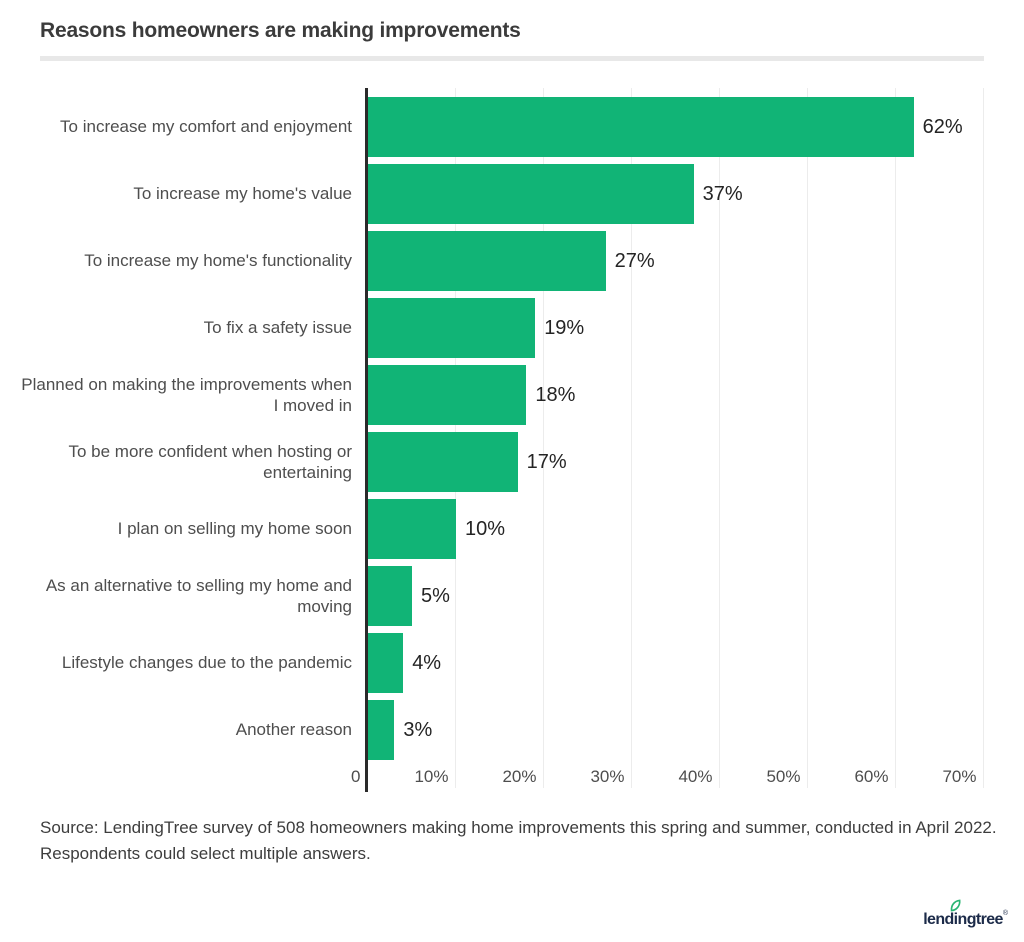 The image size is (1024, 942). I want to click on value-label: 4%, so click(427, 662).